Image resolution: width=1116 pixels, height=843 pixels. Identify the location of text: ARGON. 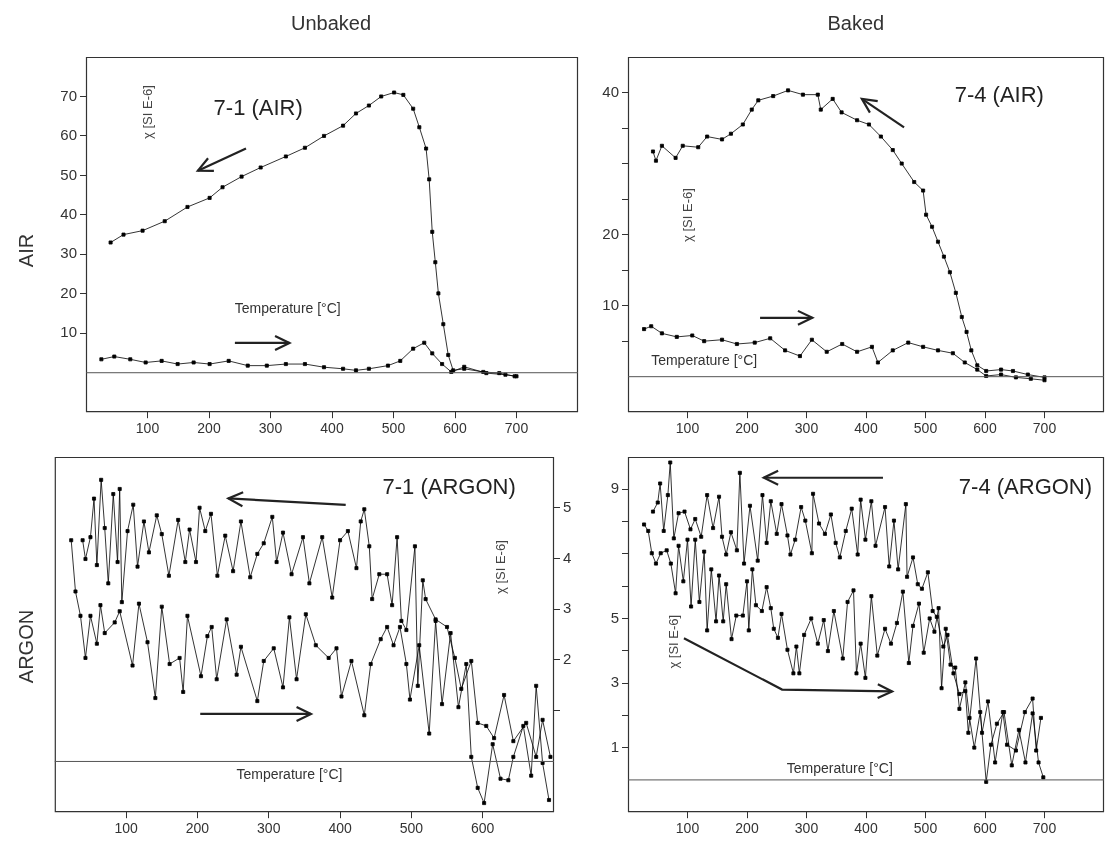
(26, 646).